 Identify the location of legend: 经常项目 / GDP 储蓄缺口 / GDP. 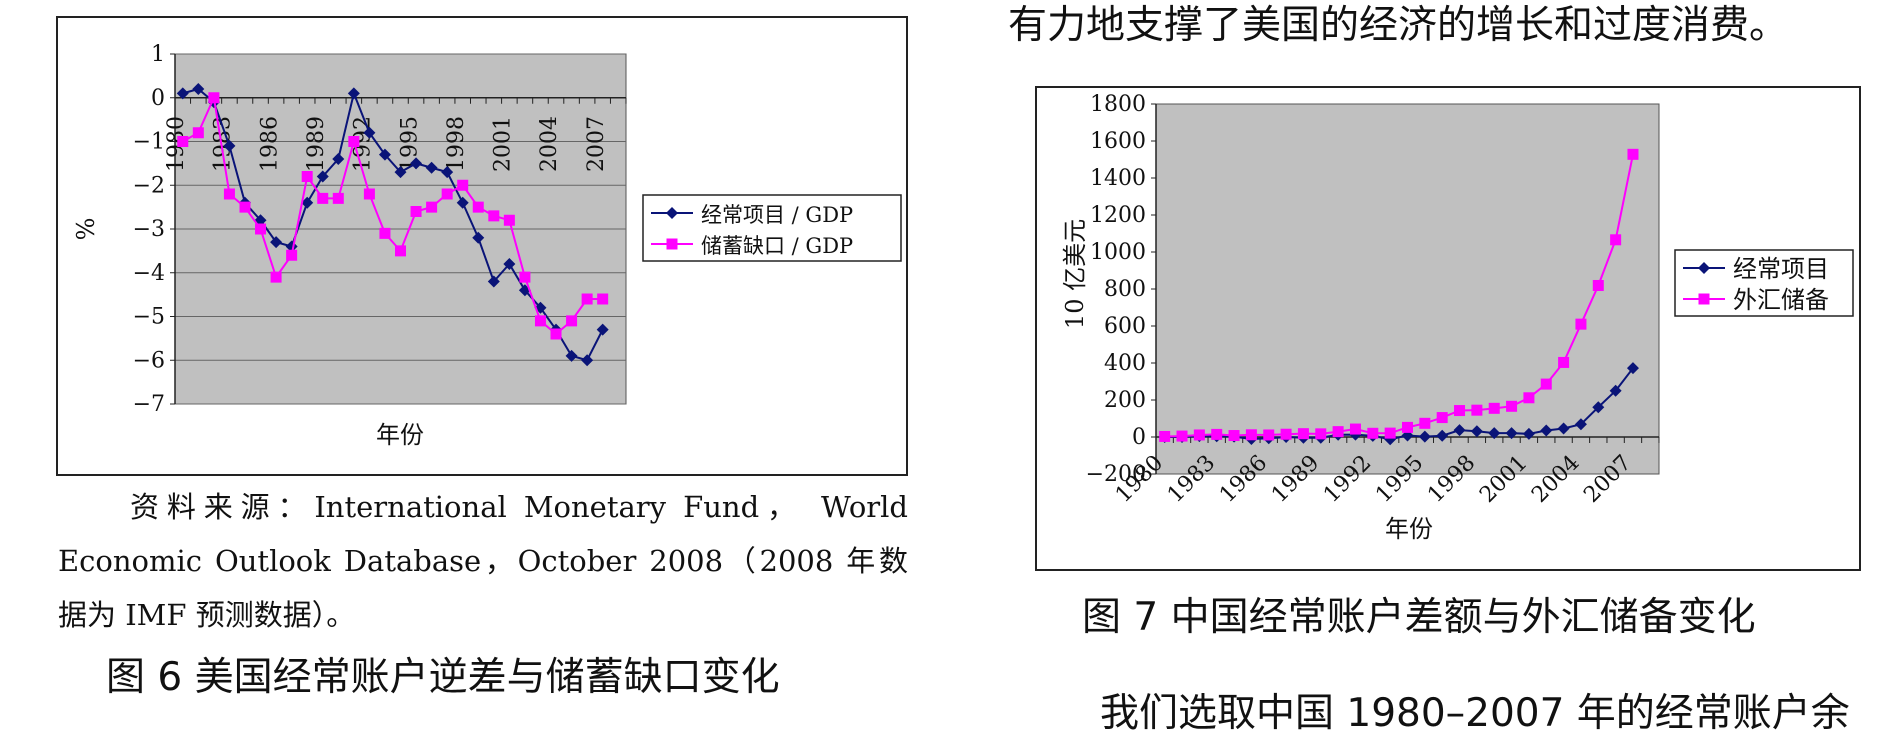
(772, 228).